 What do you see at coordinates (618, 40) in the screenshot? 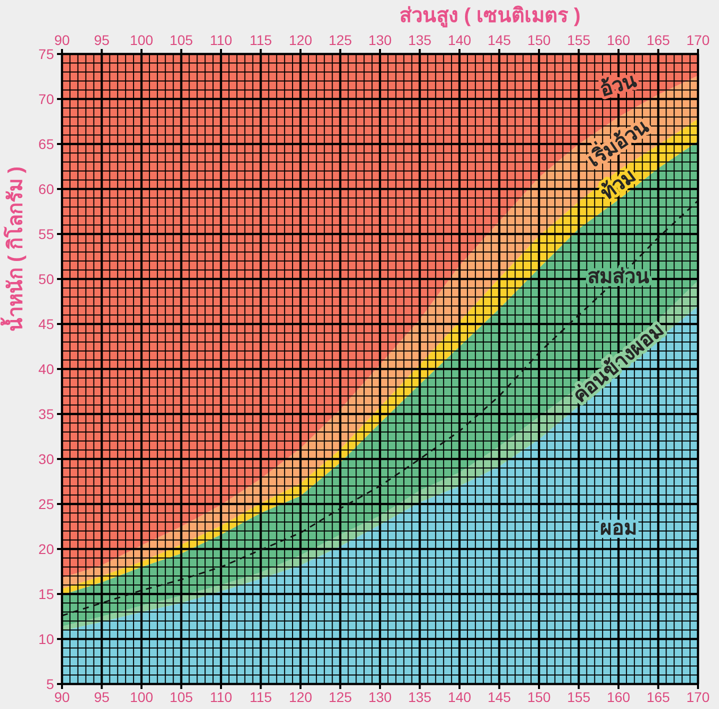
I see `x2-tick-label: 160` at bounding box center [618, 40].